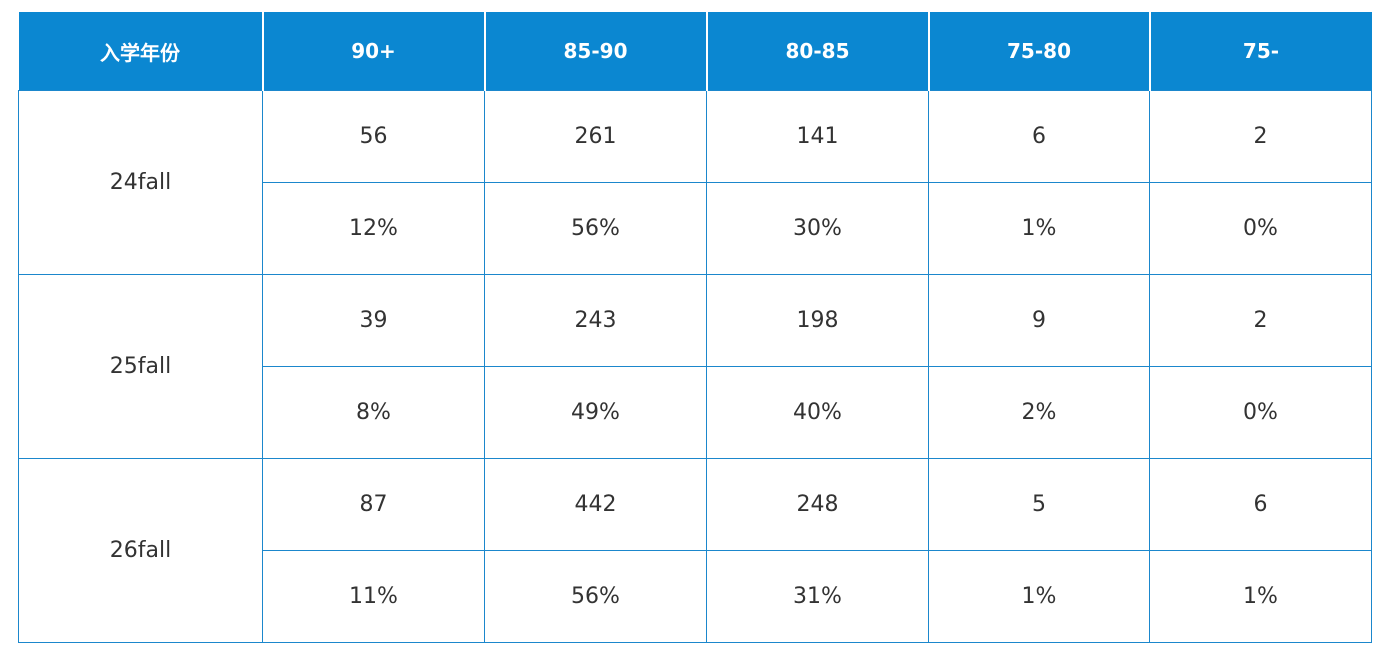 The image size is (1388, 658). I want to click on header-cell: 85-90, so click(595, 51).